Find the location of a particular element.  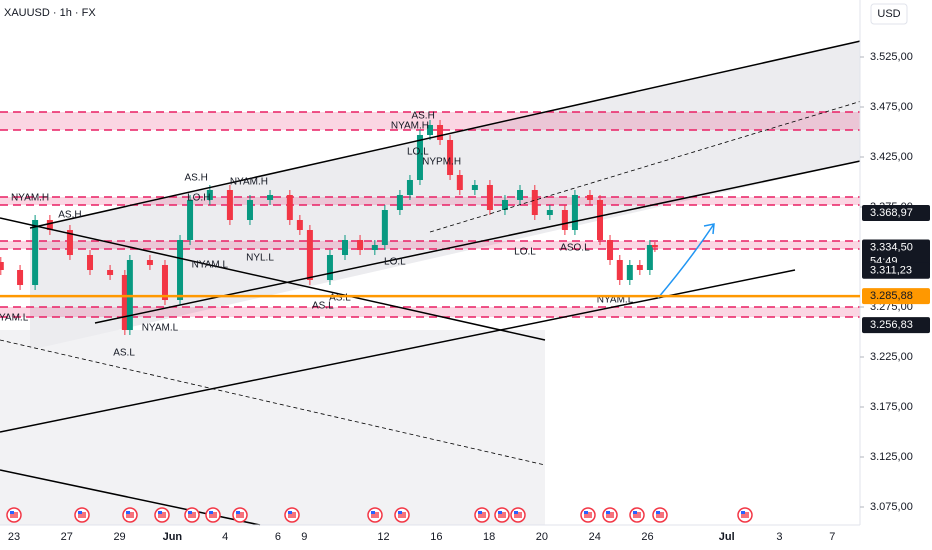

x-tick-label: 3 is located at coordinates (779, 537).